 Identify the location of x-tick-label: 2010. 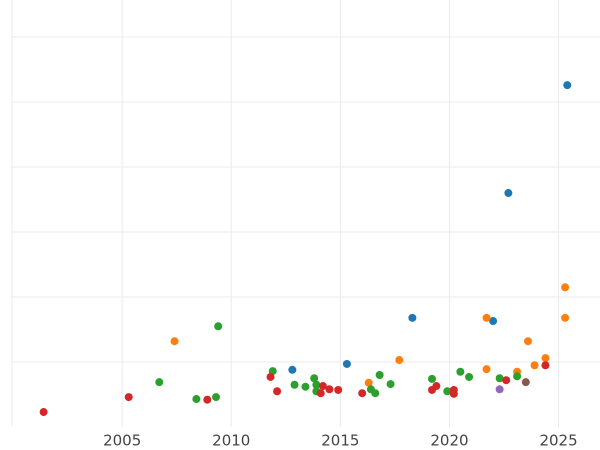
(231, 441).